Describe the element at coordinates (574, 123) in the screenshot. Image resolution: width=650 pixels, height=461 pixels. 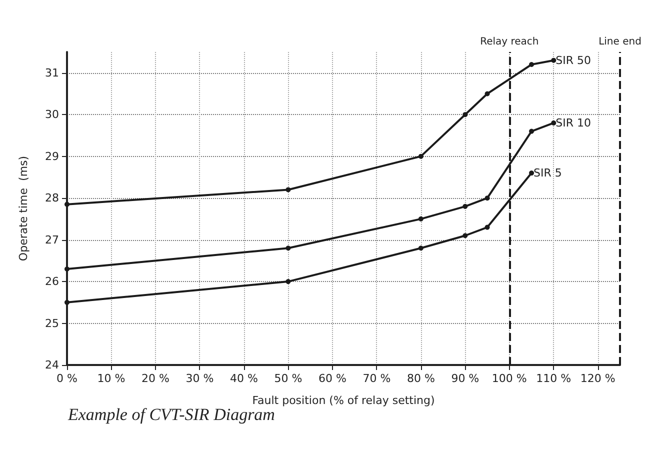
I see `series-label: SIR 10` at that location.